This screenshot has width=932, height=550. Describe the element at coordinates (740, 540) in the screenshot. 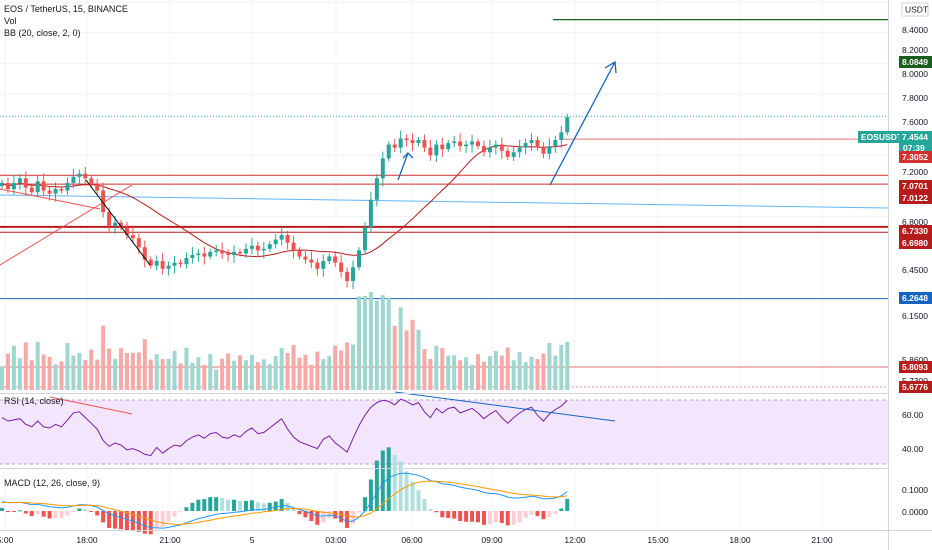

I see `time-label: 18:00` at that location.